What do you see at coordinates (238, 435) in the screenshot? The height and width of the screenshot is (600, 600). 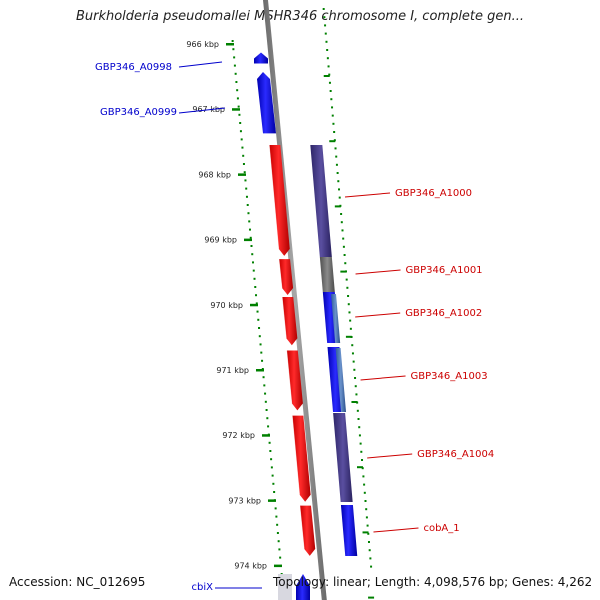 I see `tick-label: 972 kbp` at bounding box center [238, 435].